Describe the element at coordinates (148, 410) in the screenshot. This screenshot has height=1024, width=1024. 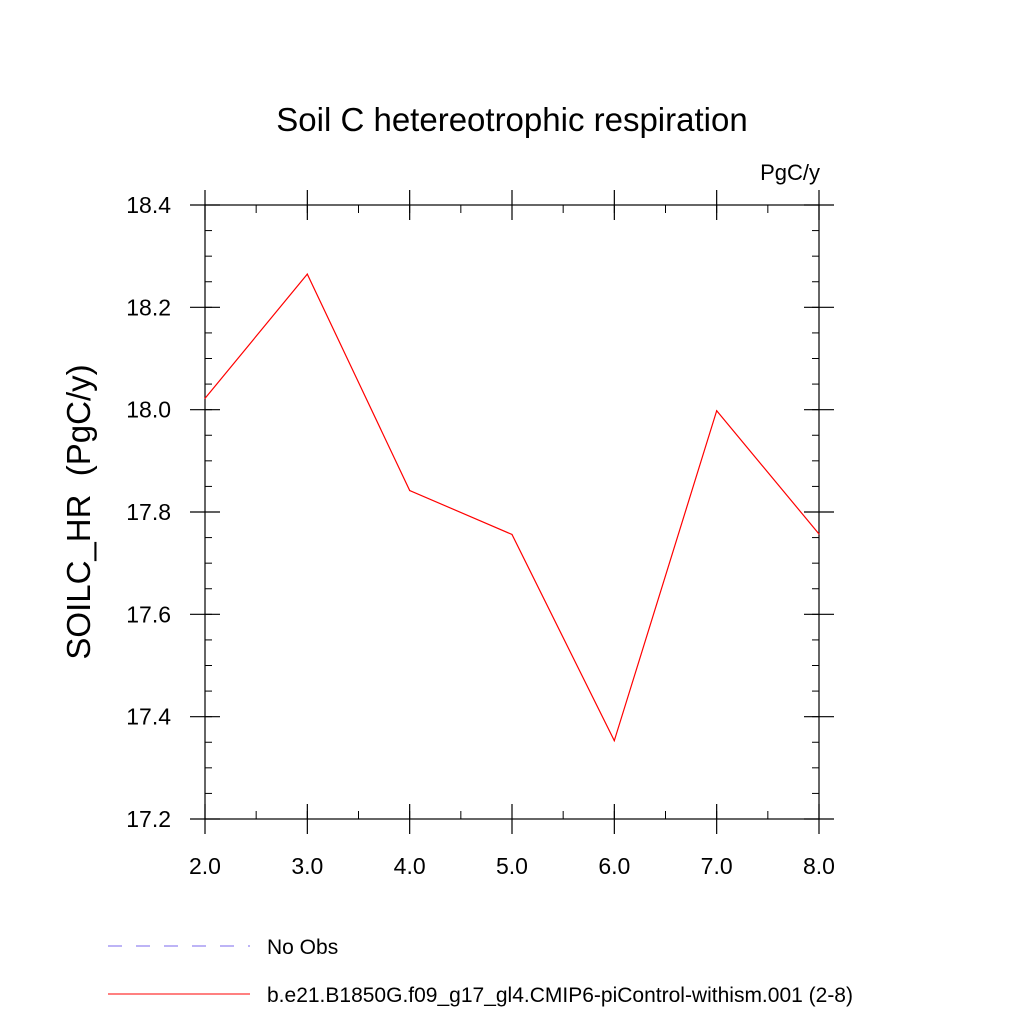
I see `y-tick-label: 18.0` at that location.